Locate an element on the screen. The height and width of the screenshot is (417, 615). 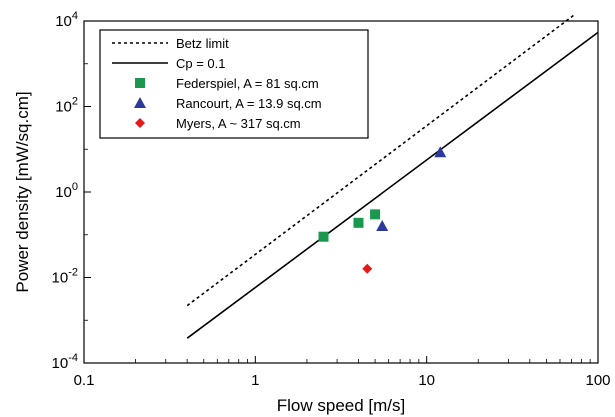
legend-label-1: Cp = 0.1 is located at coordinates (201, 63).